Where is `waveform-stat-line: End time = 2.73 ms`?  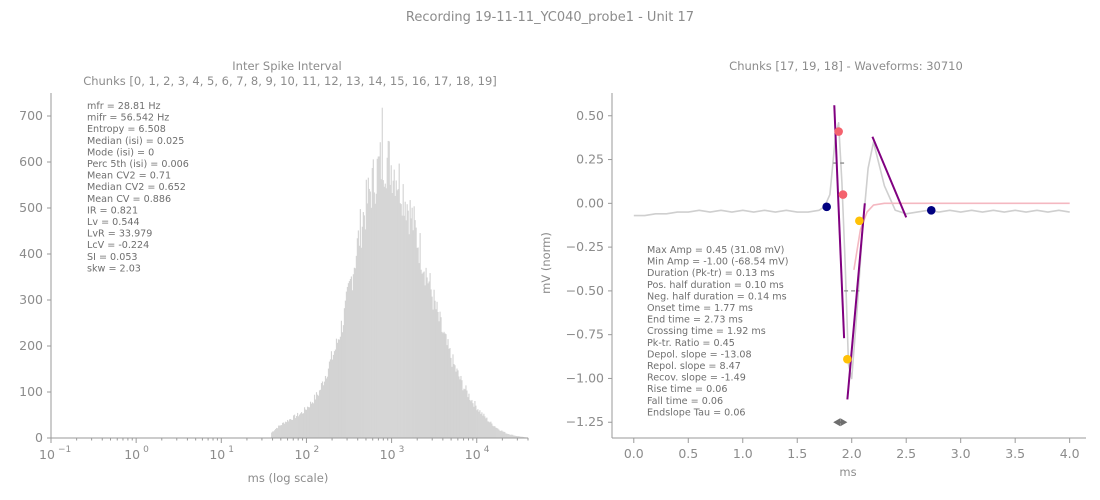 waveform-stat-line: End time = 2.73 ms is located at coordinates (695, 320).